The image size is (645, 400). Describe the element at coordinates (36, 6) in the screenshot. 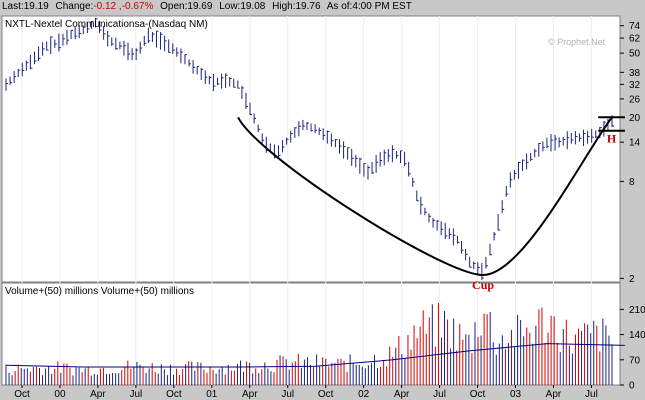

I see `last-value: 19.19` at that location.